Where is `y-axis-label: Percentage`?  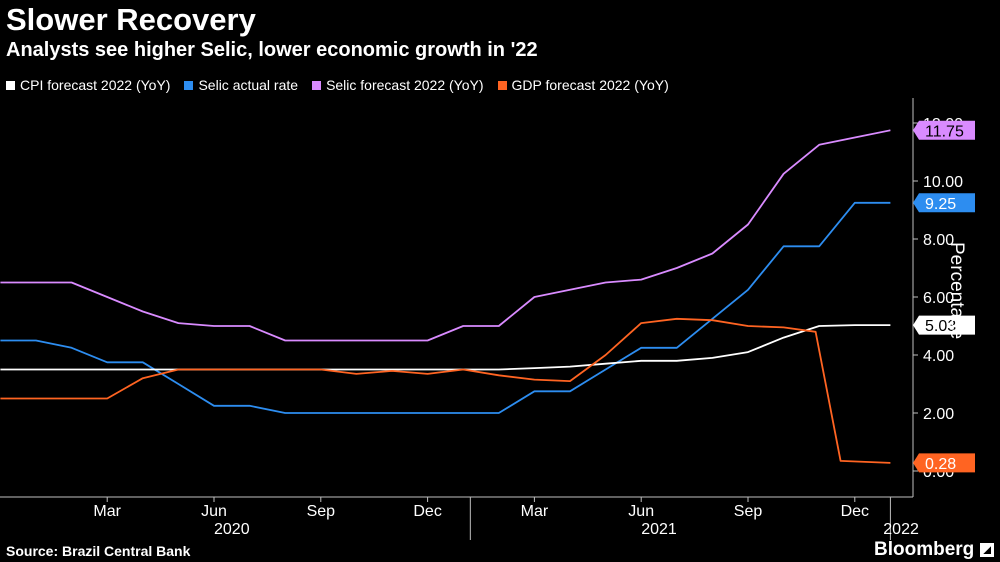
y-axis-label: Percentage is located at coordinates (956, 291).